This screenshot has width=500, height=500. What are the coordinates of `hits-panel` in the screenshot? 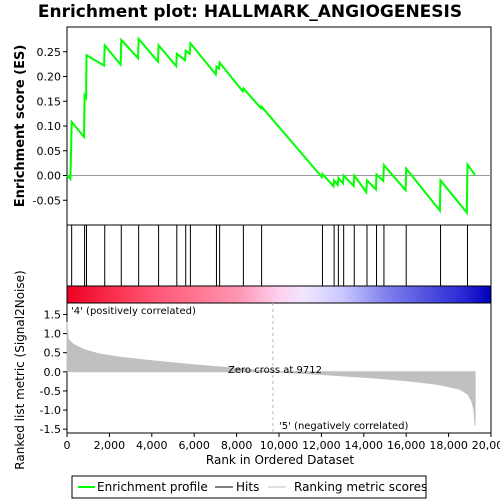 It's located at (279, 255).